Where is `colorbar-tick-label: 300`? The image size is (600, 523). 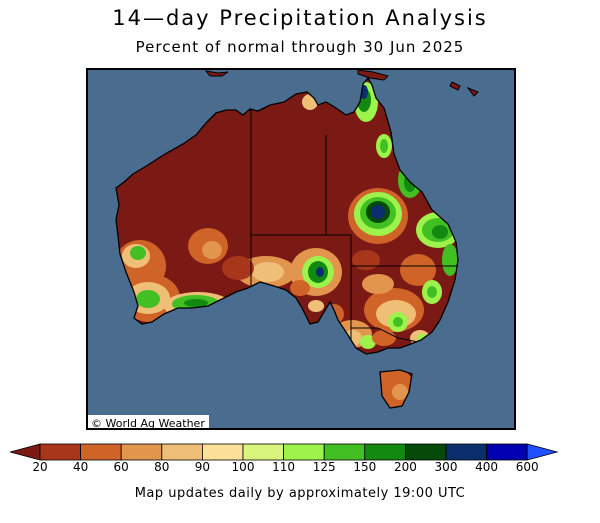
colorbar-tick-label: 300 is located at coordinates (446, 467).